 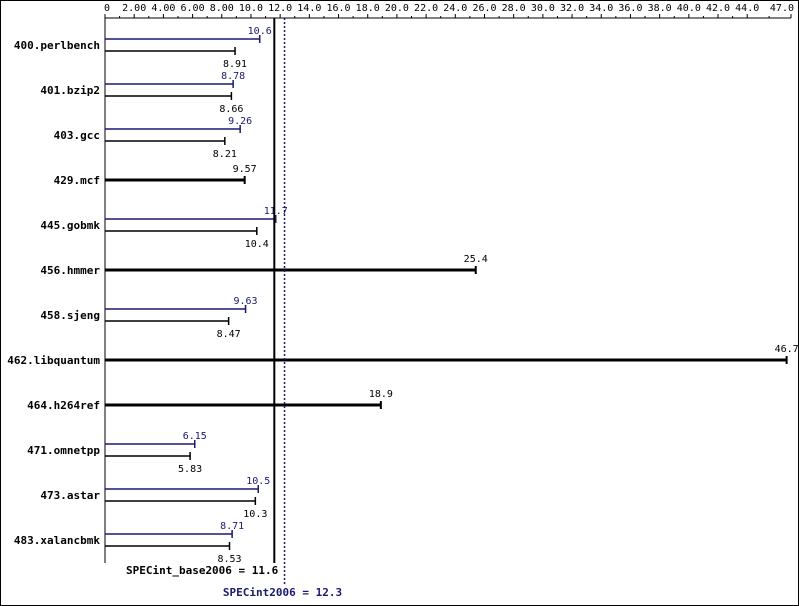 What do you see at coordinates (426, 8) in the screenshot?
I see `x-tick-label: 22.0` at bounding box center [426, 8].